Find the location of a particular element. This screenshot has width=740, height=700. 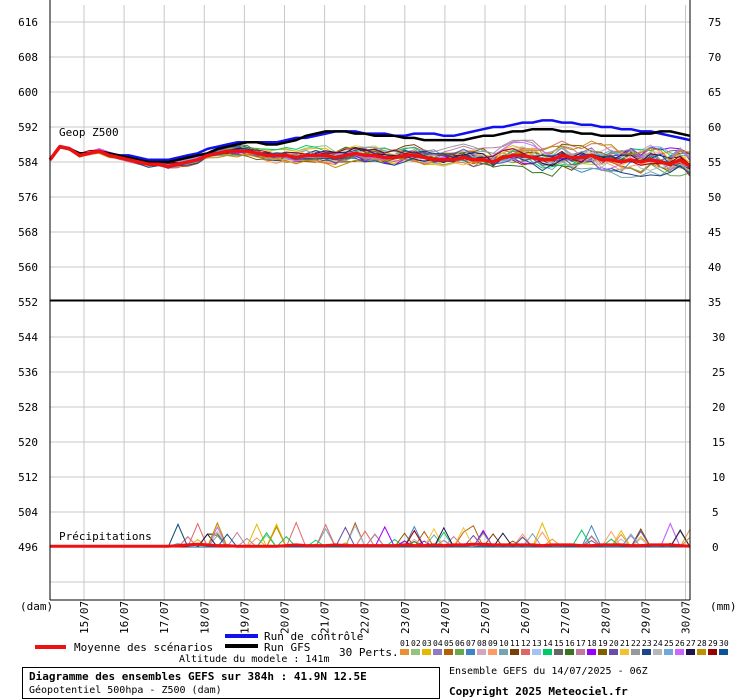

left-tick-label: 568 is located at coordinates (28, 232).